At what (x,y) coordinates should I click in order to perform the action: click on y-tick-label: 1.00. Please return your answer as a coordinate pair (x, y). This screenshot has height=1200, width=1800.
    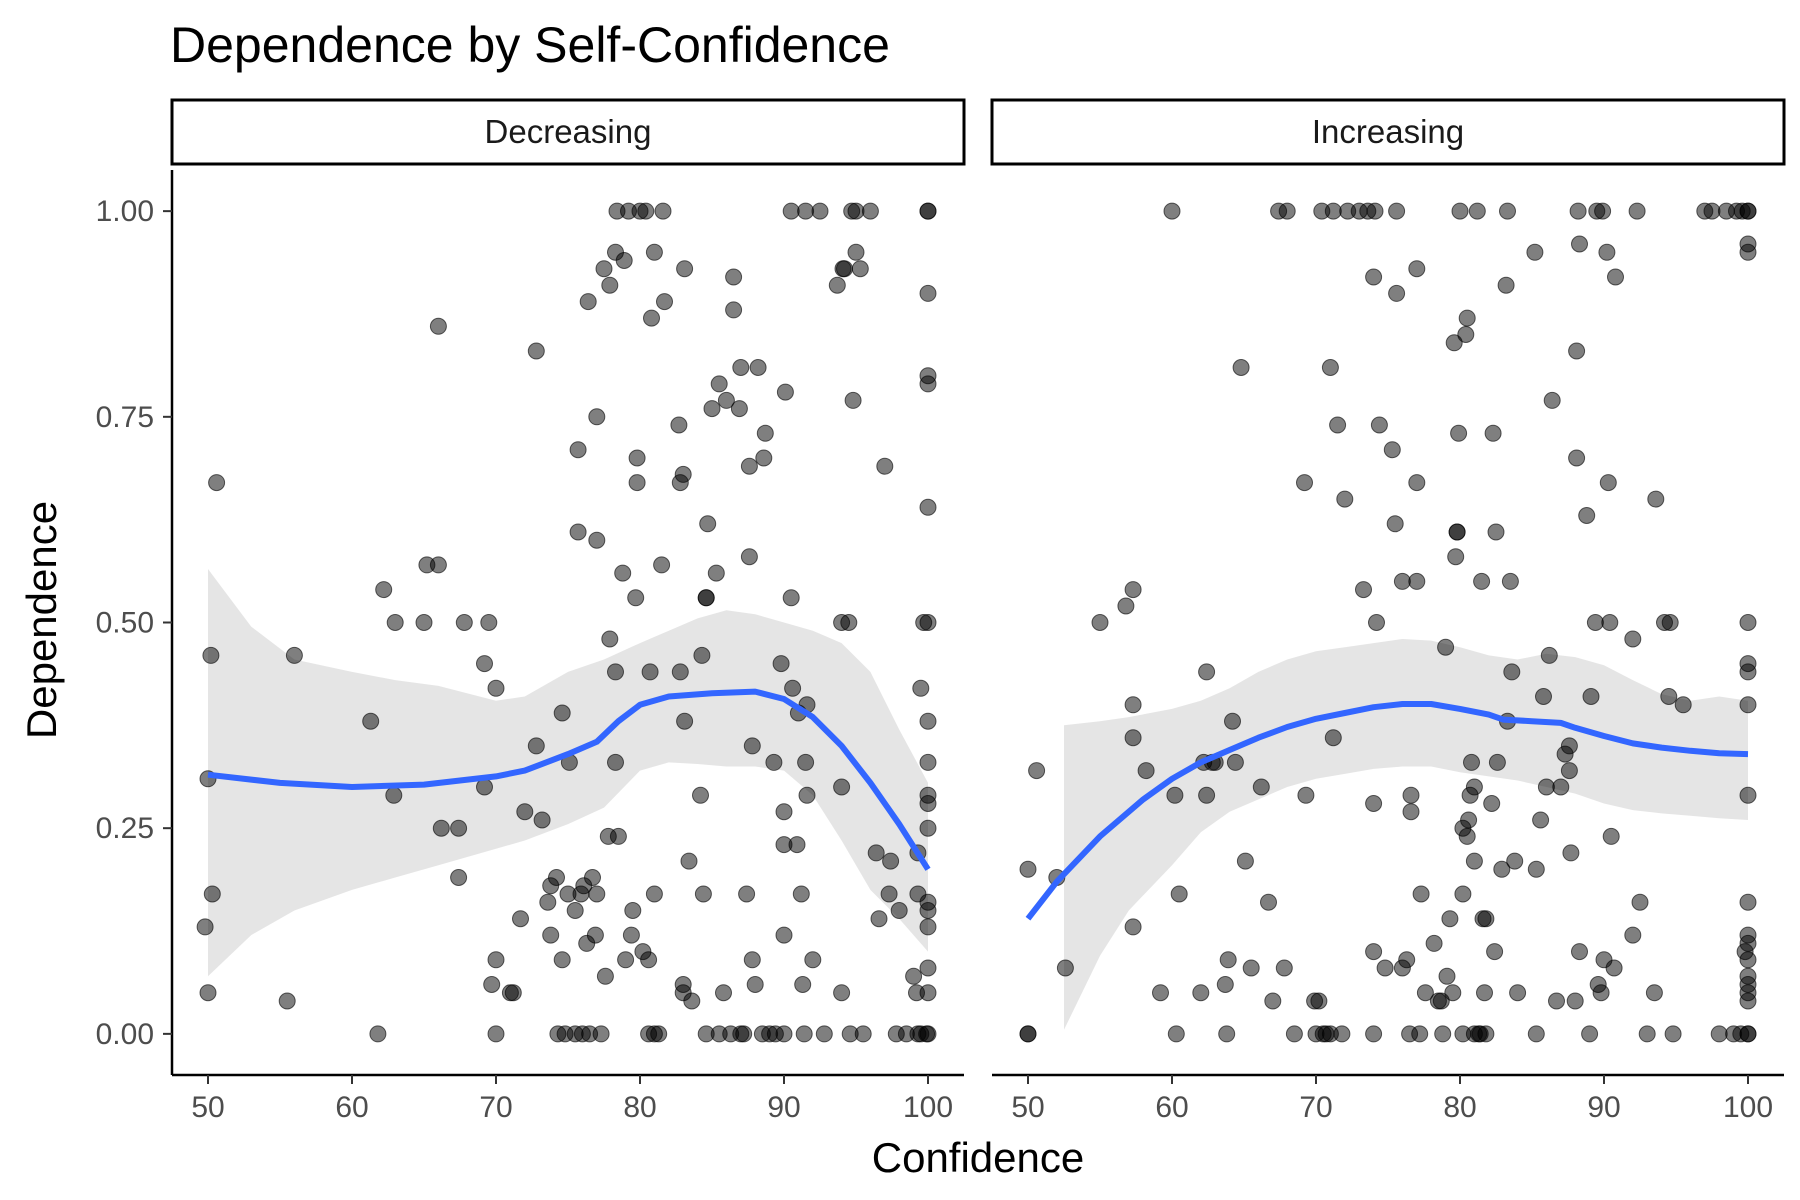
    Looking at the image, I should click on (125, 211).